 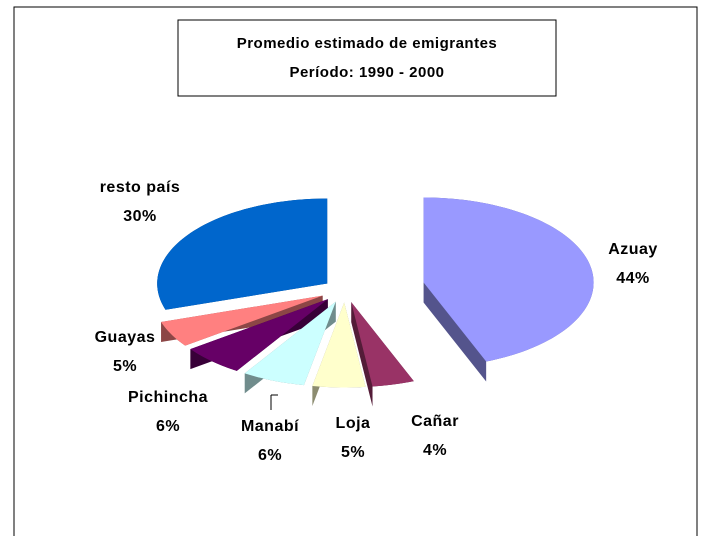 What do you see at coordinates (125, 337) in the screenshot?
I see `slice-label: Guayas` at bounding box center [125, 337].